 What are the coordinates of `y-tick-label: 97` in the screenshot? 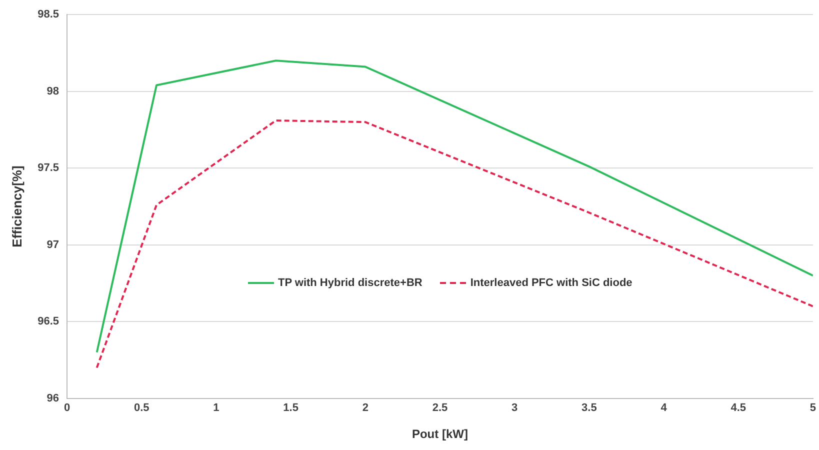 It's located at (53, 244).